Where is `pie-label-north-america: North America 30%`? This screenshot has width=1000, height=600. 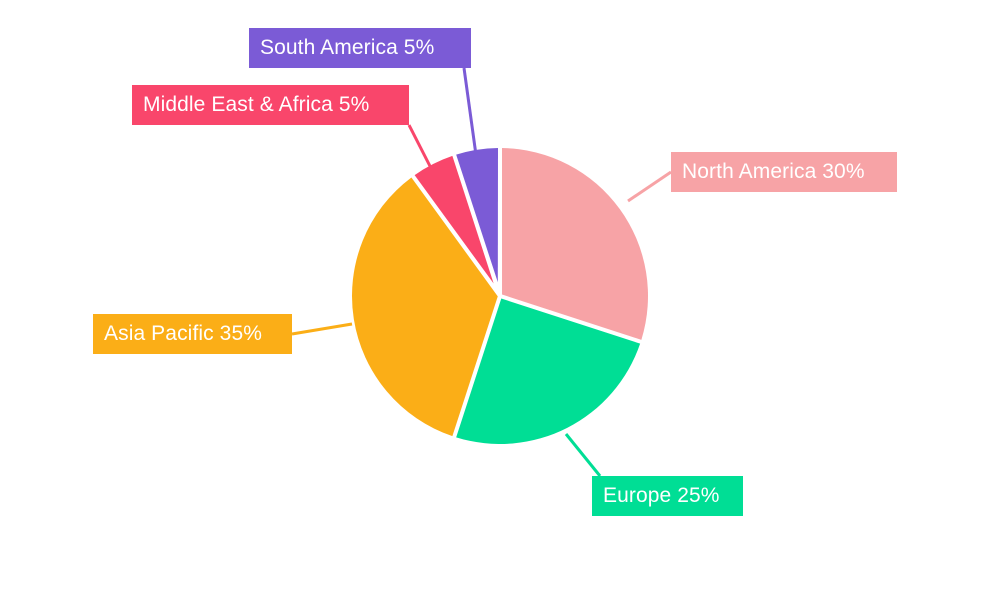
pie-label-north-america: North America 30% is located at coordinates (784, 172).